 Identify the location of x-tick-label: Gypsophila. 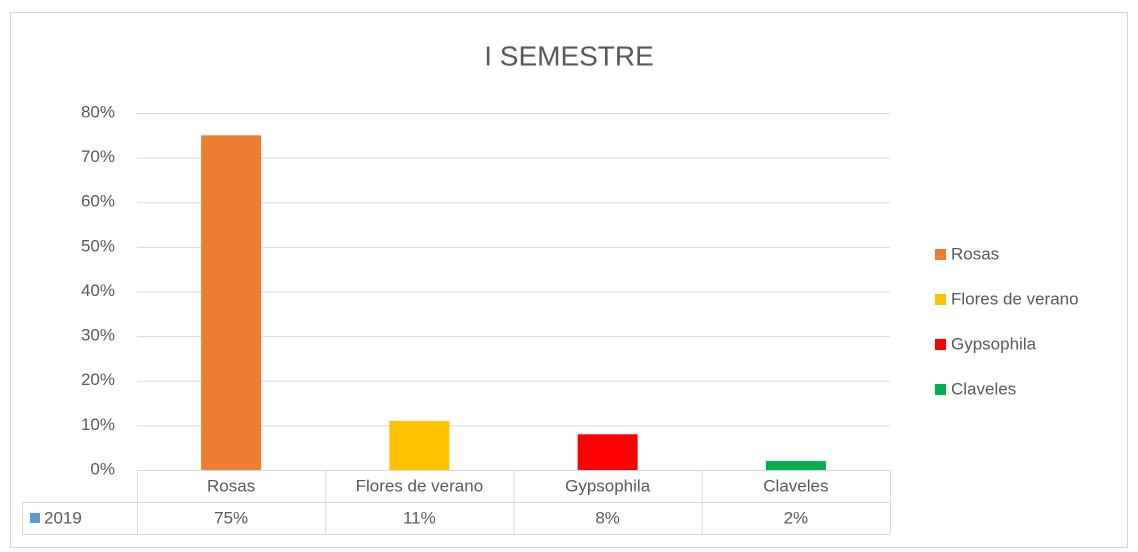
(608, 485).